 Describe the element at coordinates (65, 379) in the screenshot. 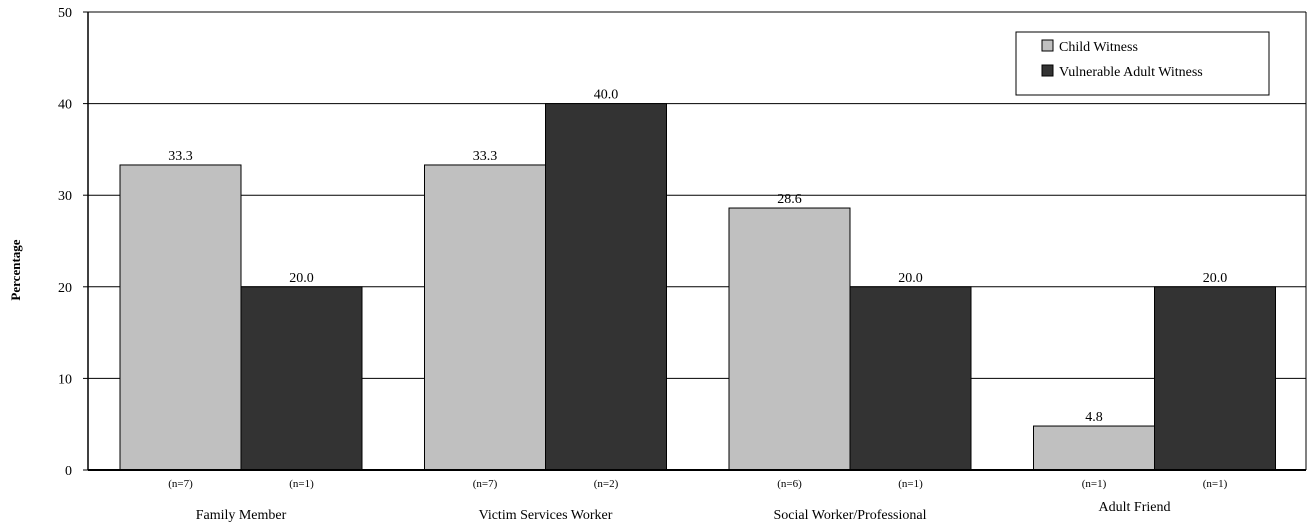

I see `y-tick-label: 10` at that location.